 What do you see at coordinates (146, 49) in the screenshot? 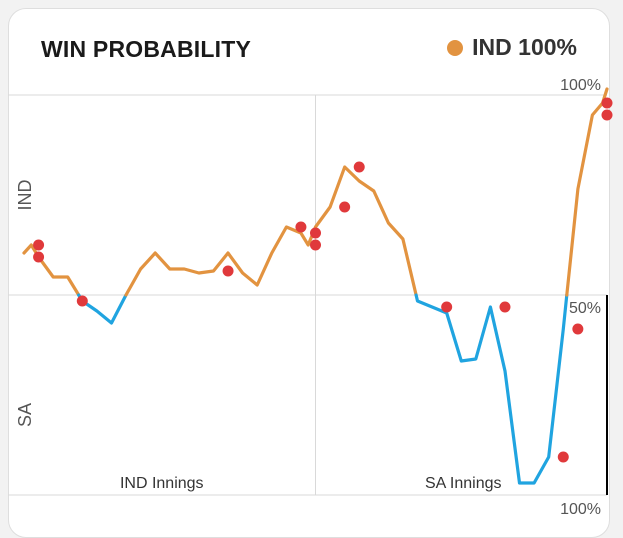
I see `chart-title: WIN PROBABILITY` at bounding box center [146, 49].